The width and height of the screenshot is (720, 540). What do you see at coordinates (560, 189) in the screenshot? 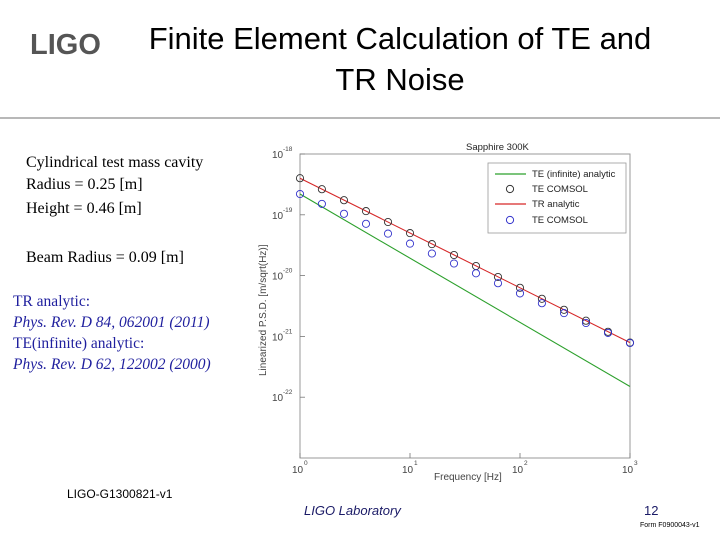
I see `legend-te-comsol: TE COMSOL` at bounding box center [560, 189].